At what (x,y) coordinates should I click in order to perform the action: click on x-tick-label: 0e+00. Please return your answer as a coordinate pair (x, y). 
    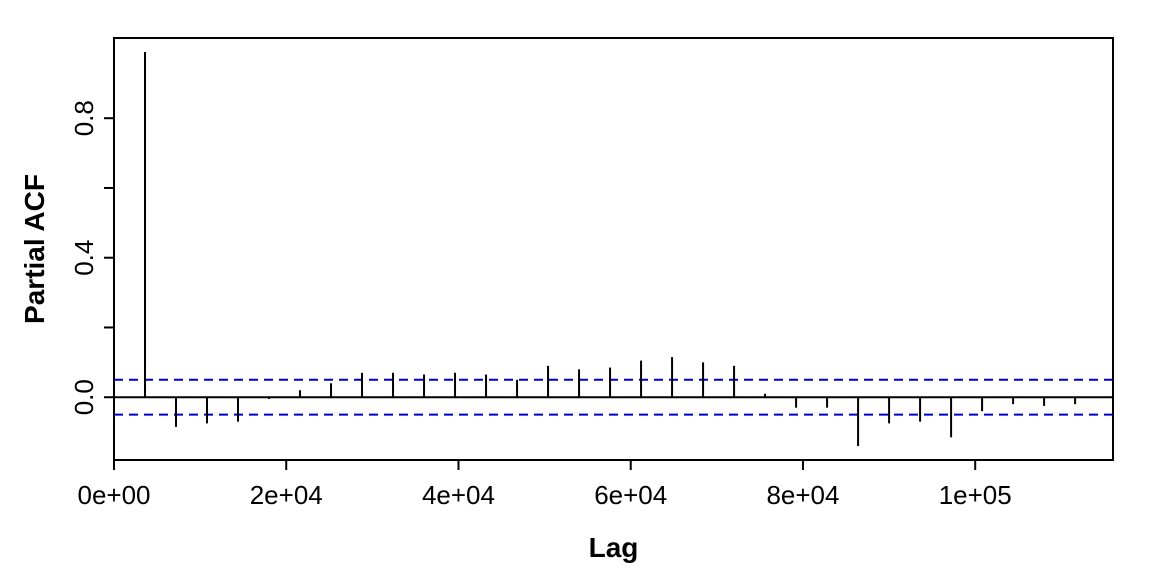
    Looking at the image, I should click on (113, 495).